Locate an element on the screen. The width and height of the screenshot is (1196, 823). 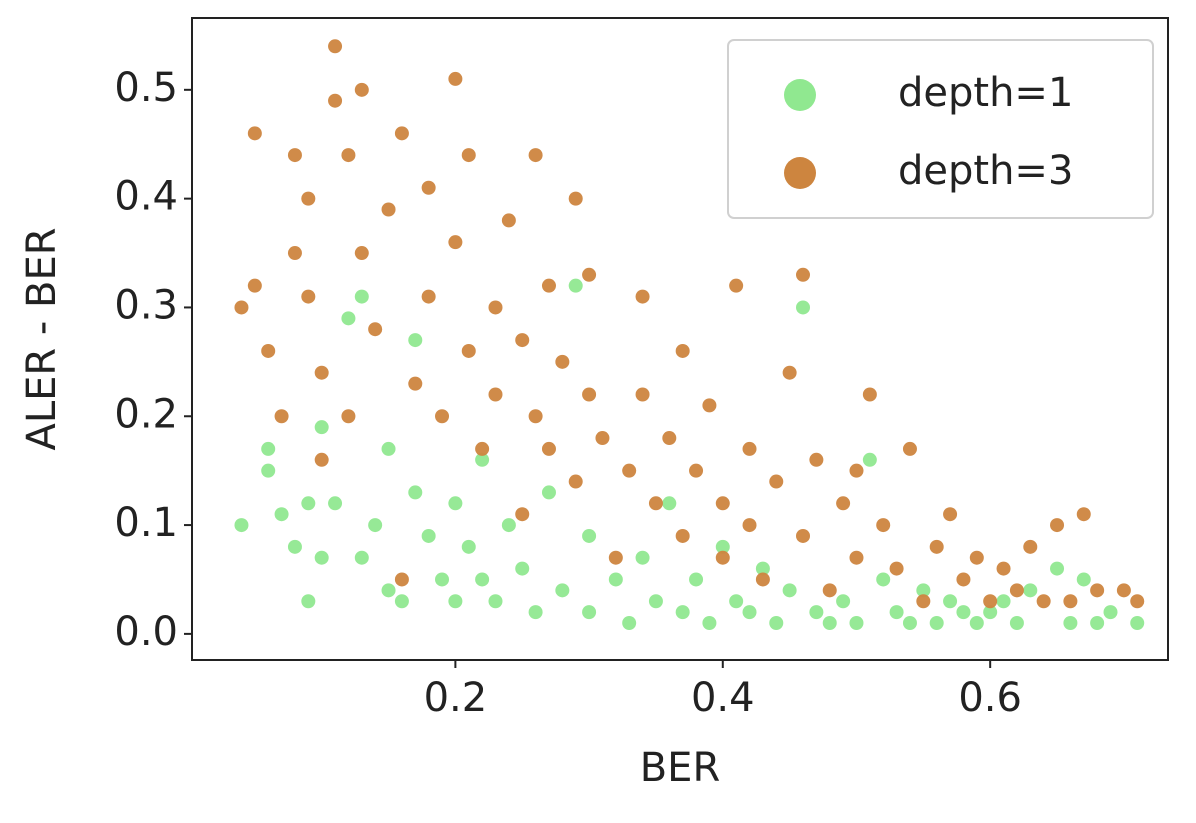
legend-label: depth=1 is located at coordinates (985, 93).